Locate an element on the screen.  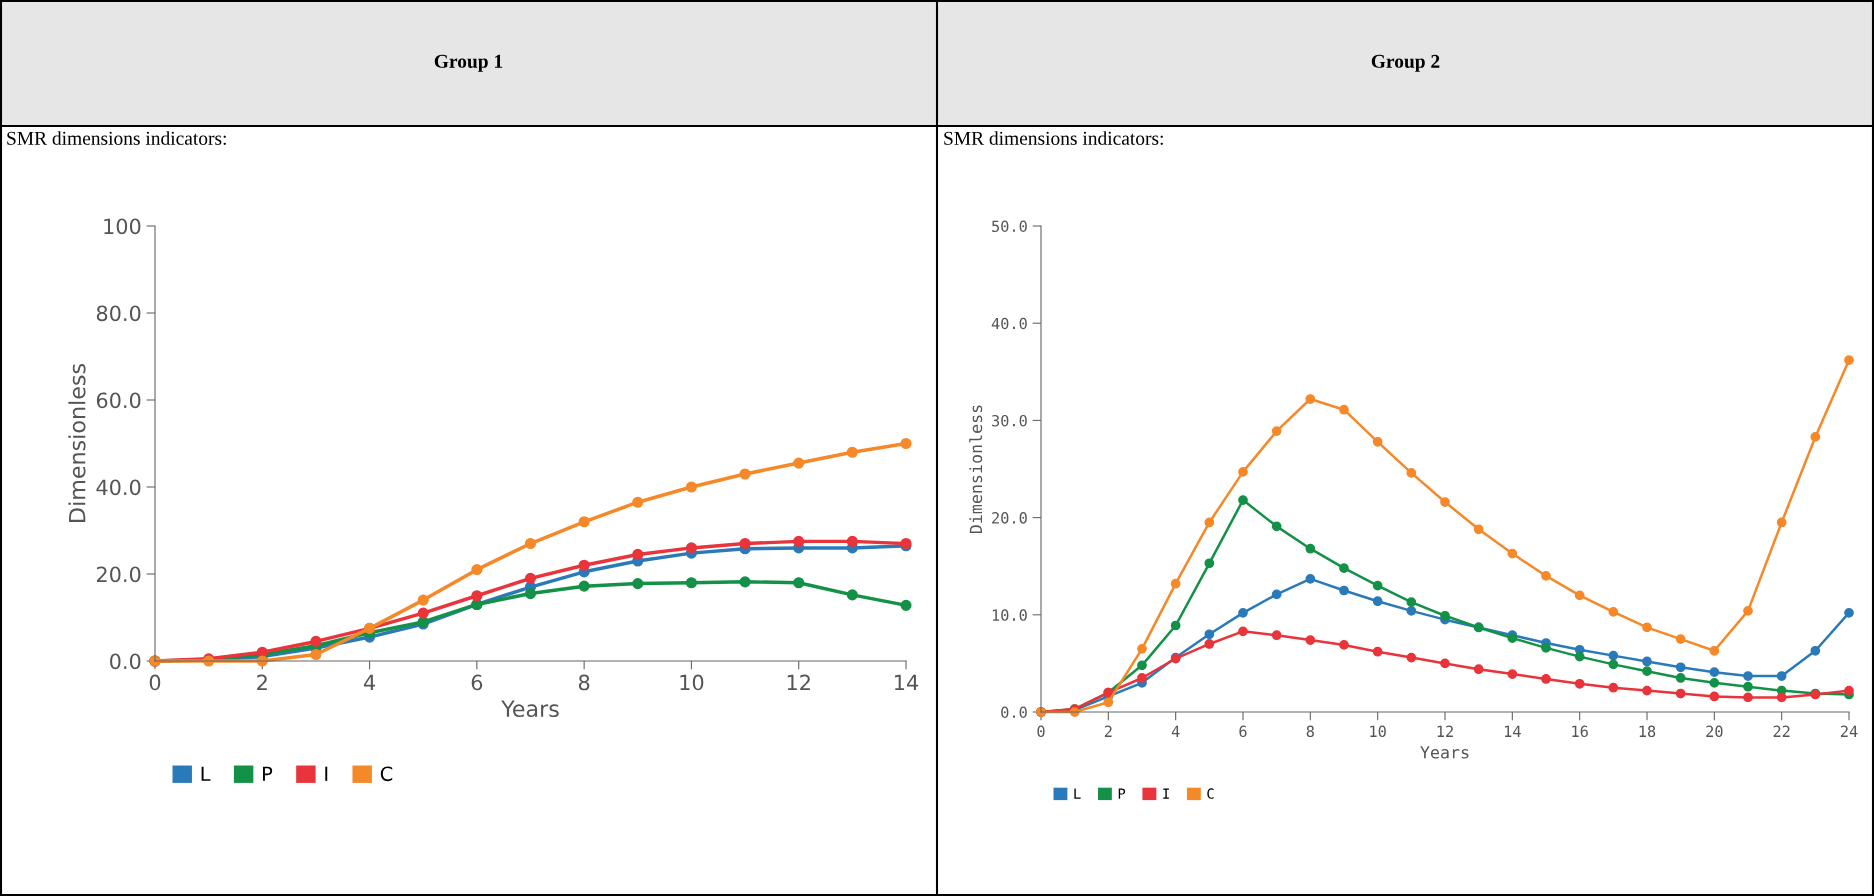
chart-title: Group 2 is located at coordinates (1405, 63).